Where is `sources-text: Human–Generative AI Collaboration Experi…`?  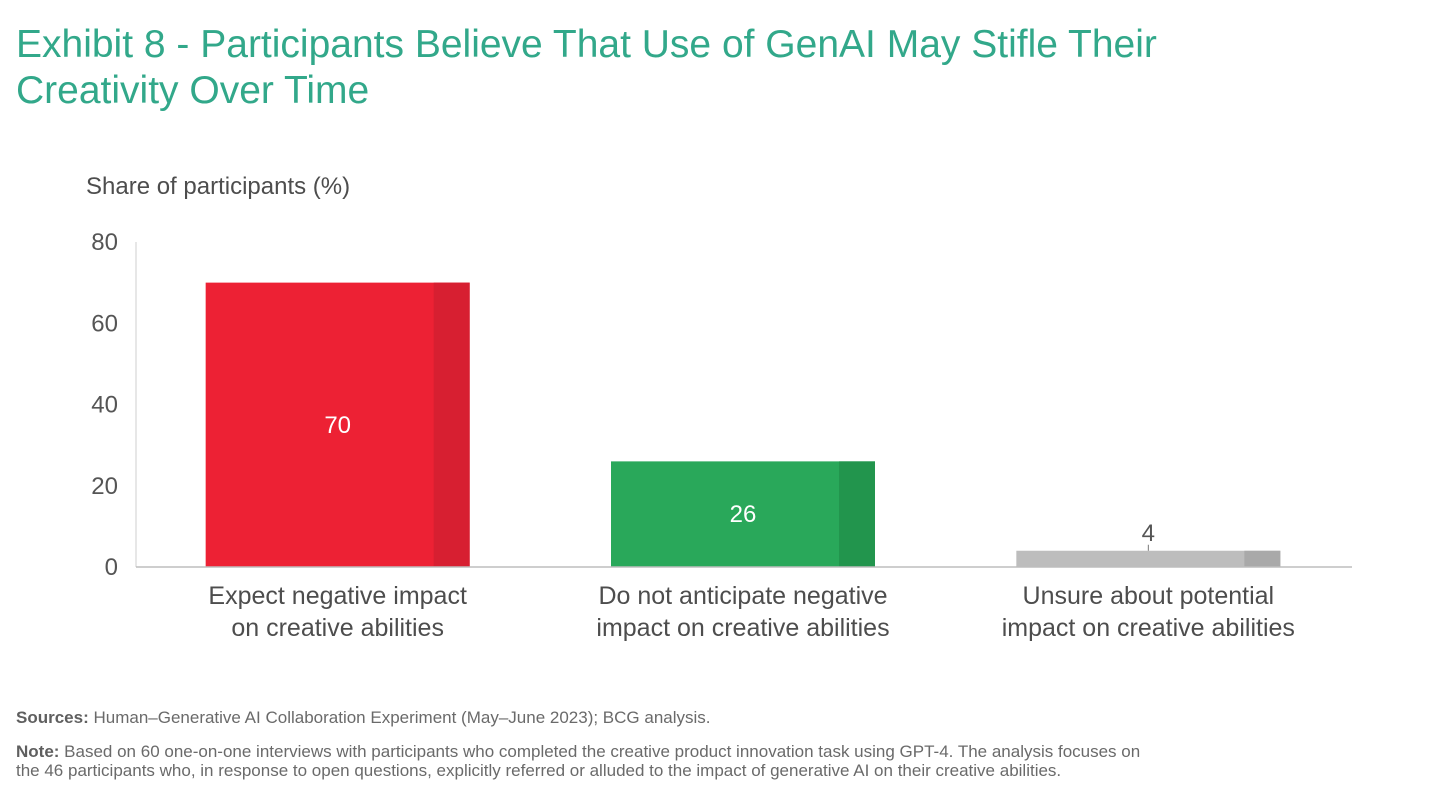 sources-text: Human–Generative AI Collaboration Experi… is located at coordinates (399, 717).